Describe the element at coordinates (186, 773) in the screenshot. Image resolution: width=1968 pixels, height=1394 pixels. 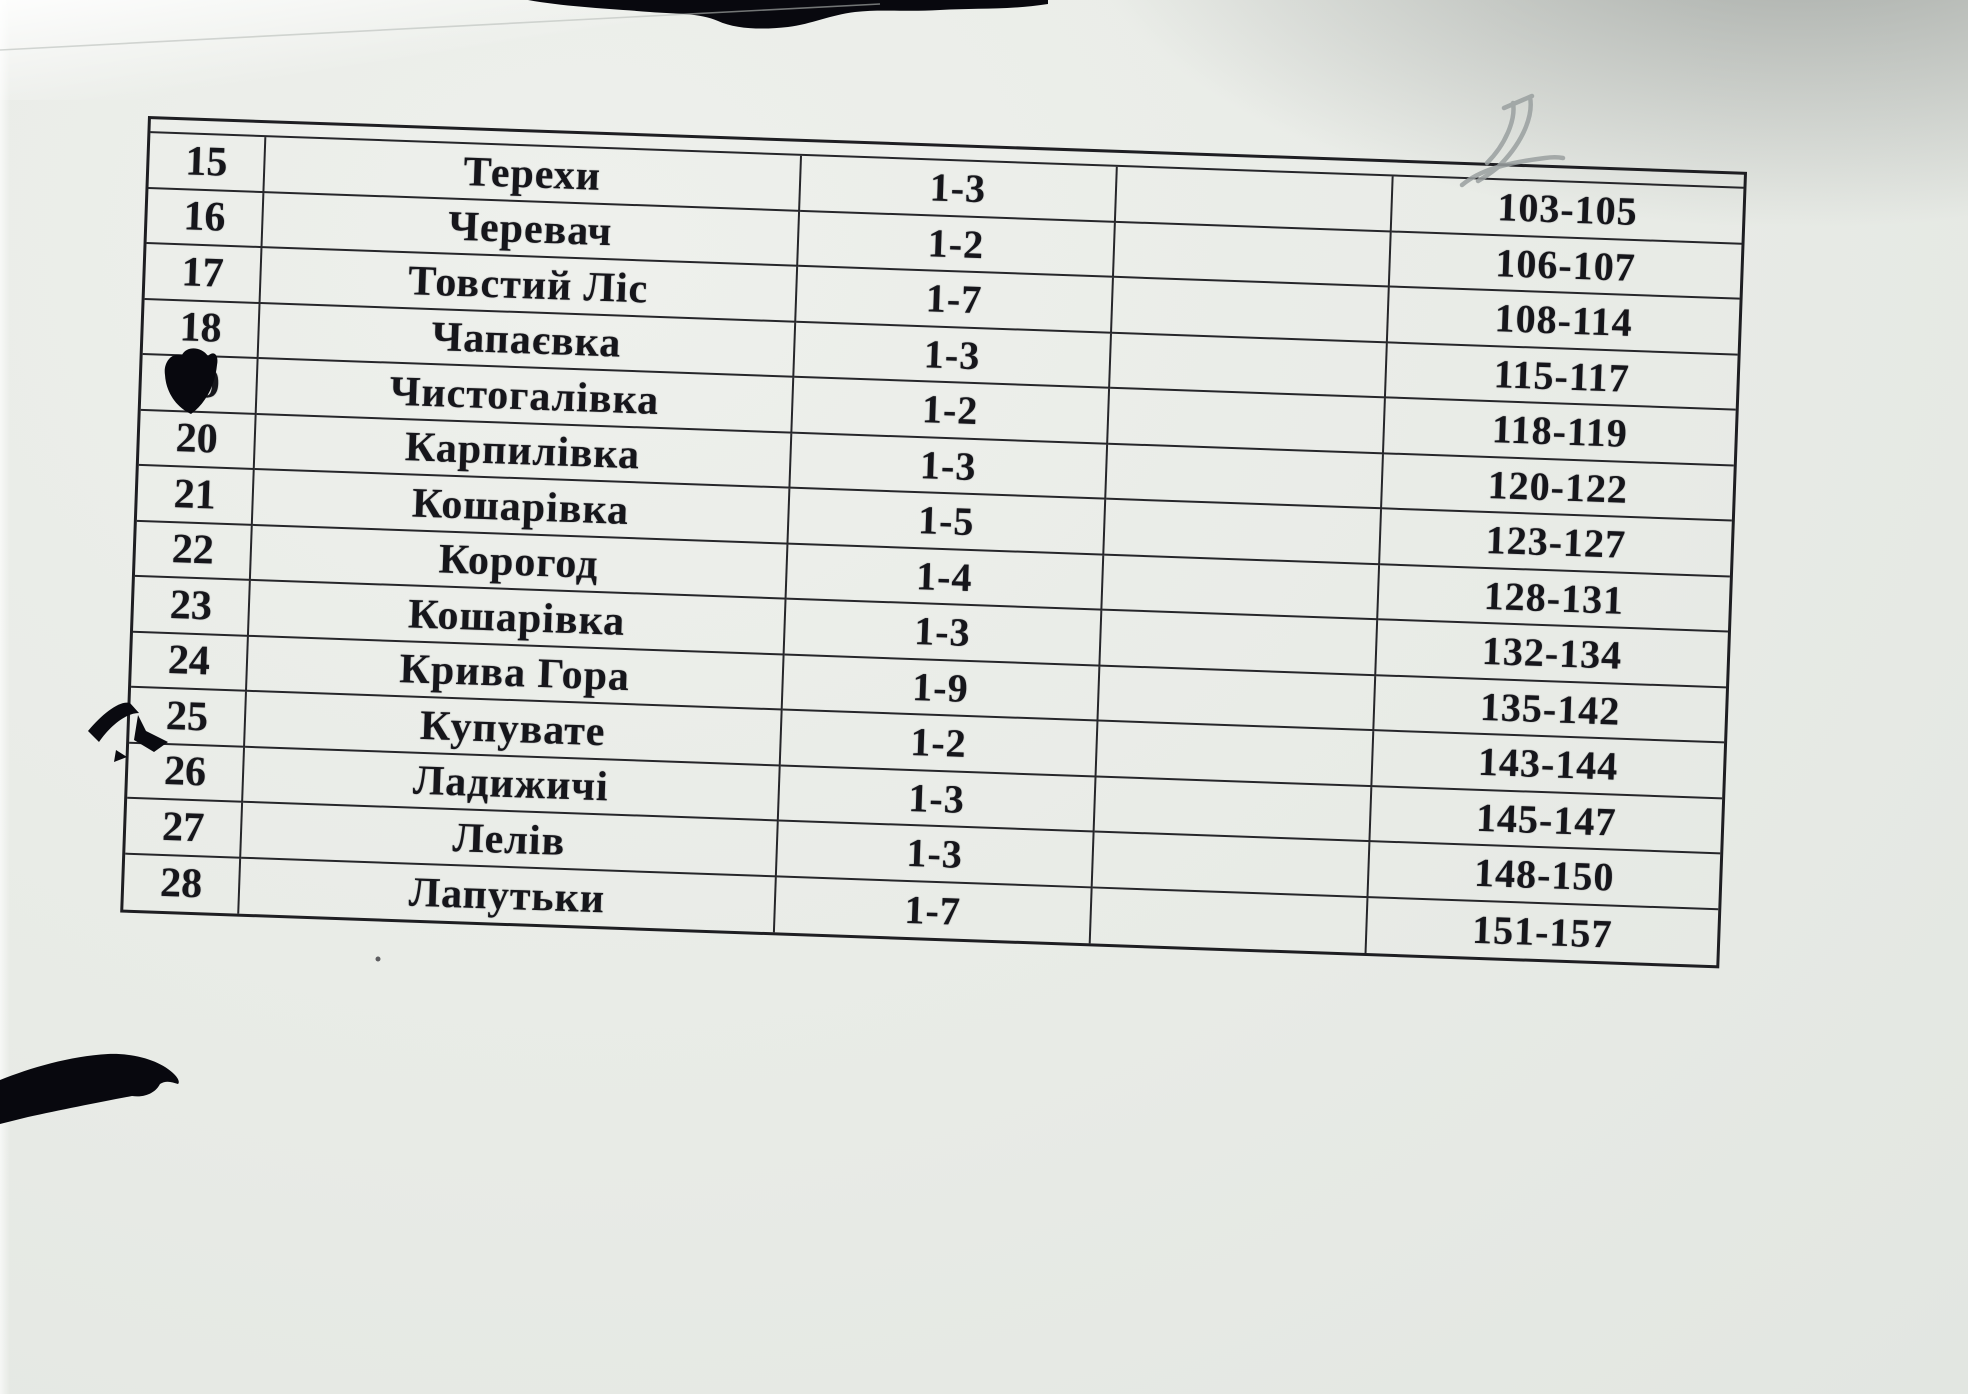
I see `cell-number: 26` at that location.